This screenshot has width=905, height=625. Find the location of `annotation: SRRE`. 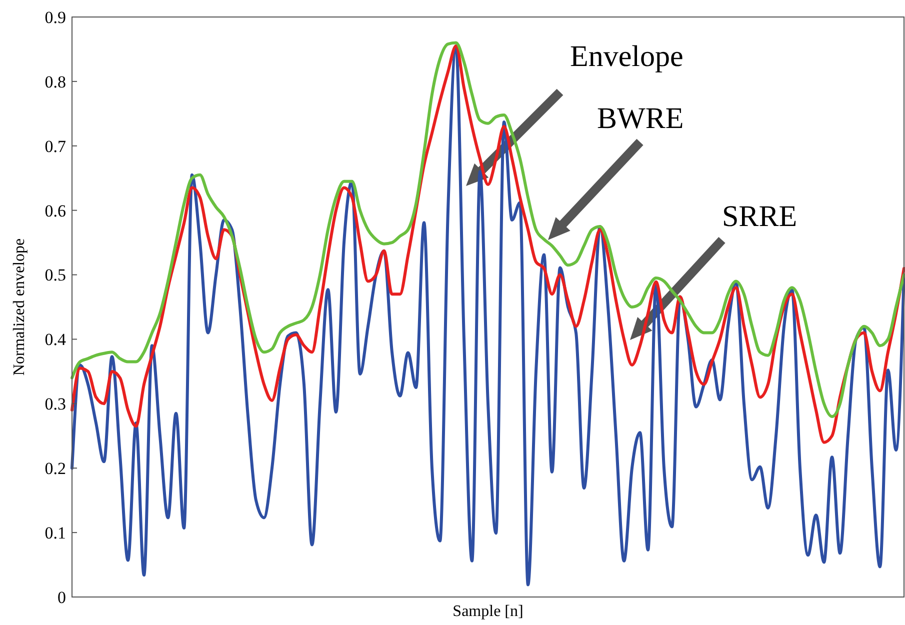

annotation: SRRE is located at coordinates (760, 216).